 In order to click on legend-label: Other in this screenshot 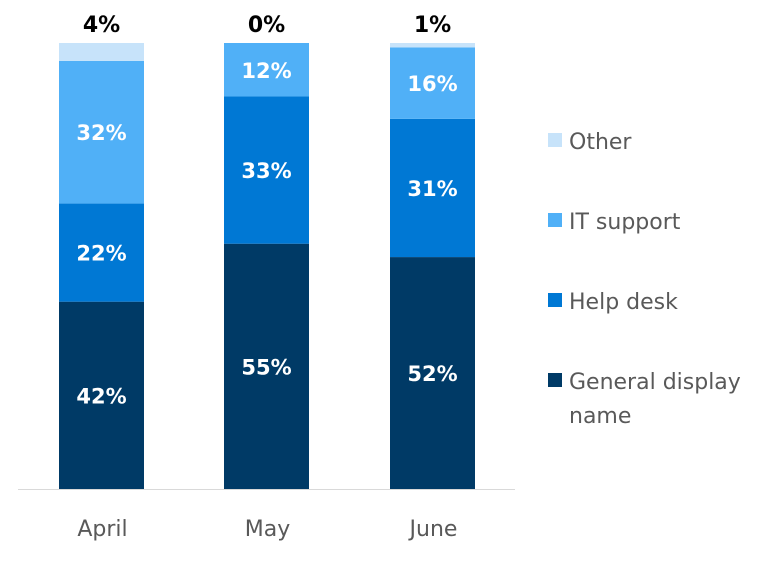, I will do `click(600, 142)`.